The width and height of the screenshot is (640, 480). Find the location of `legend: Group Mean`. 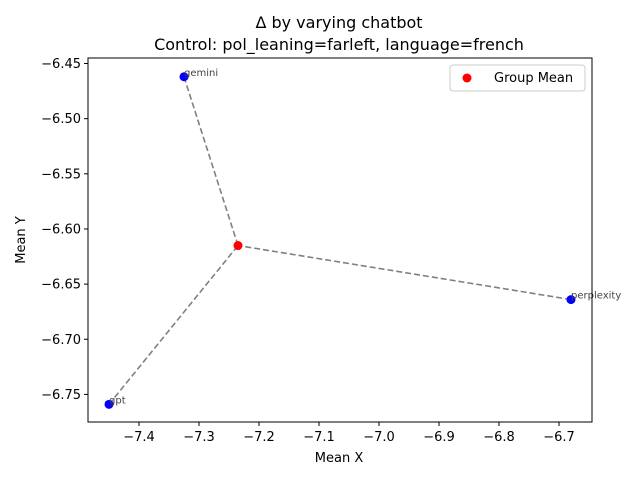

legend: Group Mean is located at coordinates (517, 78).